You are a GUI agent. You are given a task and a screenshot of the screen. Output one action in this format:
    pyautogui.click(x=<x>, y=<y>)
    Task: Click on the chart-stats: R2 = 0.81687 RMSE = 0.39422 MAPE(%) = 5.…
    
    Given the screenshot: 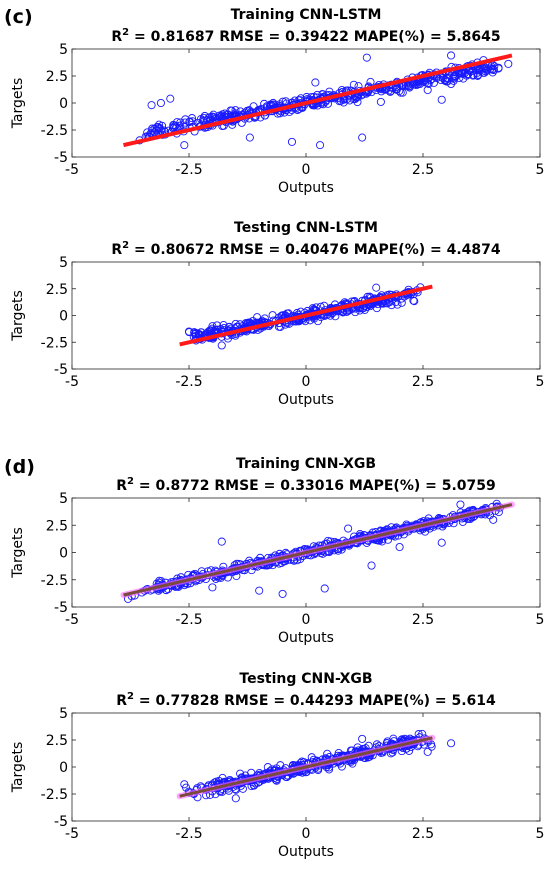 What is the action you would take?
    pyautogui.click(x=305, y=36)
    